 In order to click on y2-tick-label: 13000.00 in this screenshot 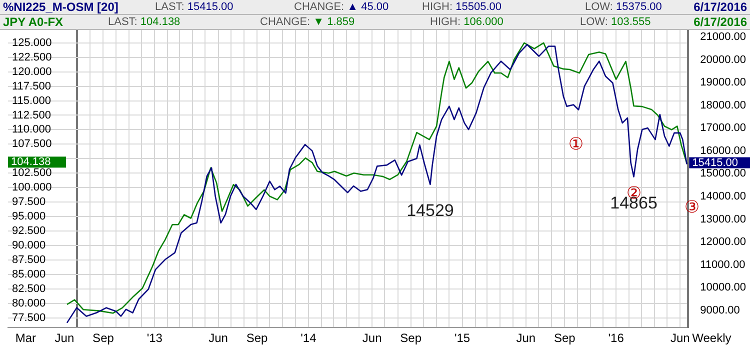, I will do `click(723, 219)`.